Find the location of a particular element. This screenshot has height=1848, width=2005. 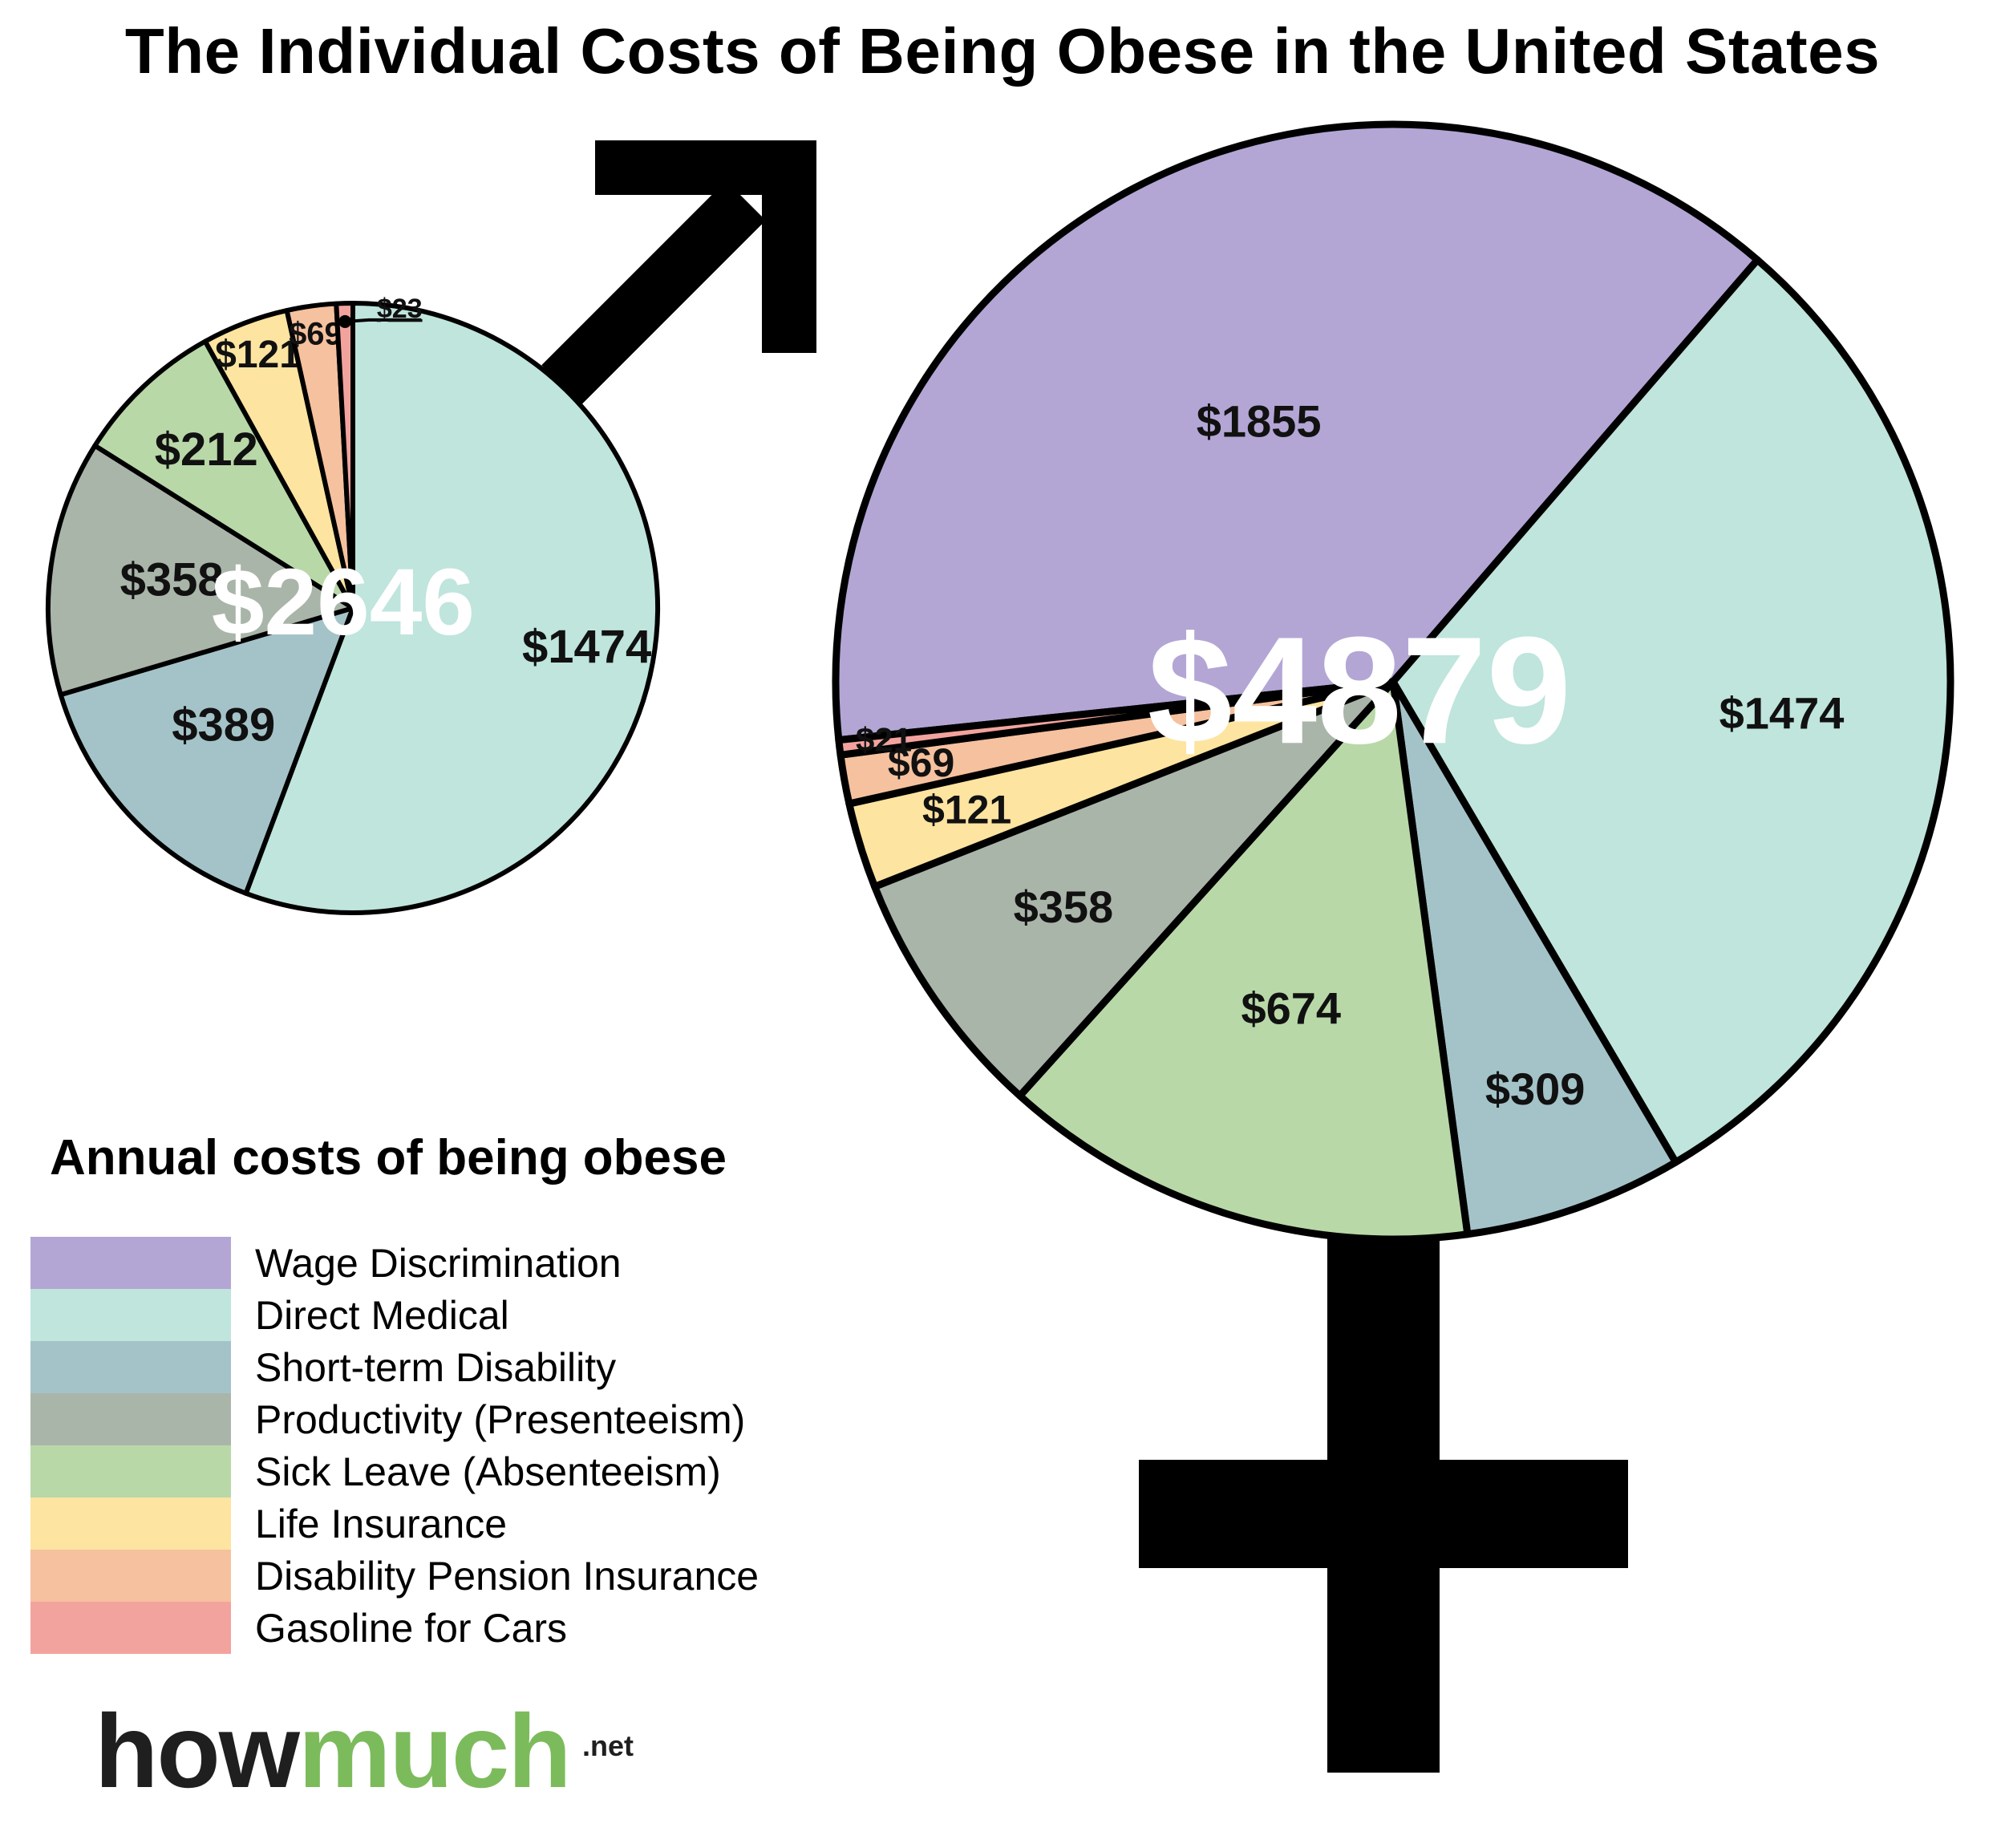

legend-label: Productivity (Presenteeism) is located at coordinates (501, 1419).